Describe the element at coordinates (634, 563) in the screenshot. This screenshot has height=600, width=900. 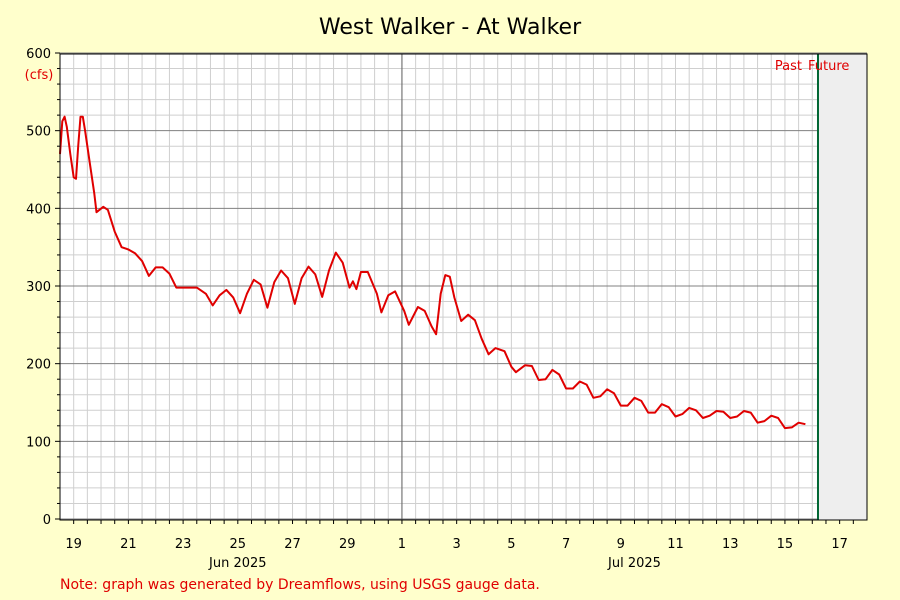
I see `month-label: Jul 2025` at that location.